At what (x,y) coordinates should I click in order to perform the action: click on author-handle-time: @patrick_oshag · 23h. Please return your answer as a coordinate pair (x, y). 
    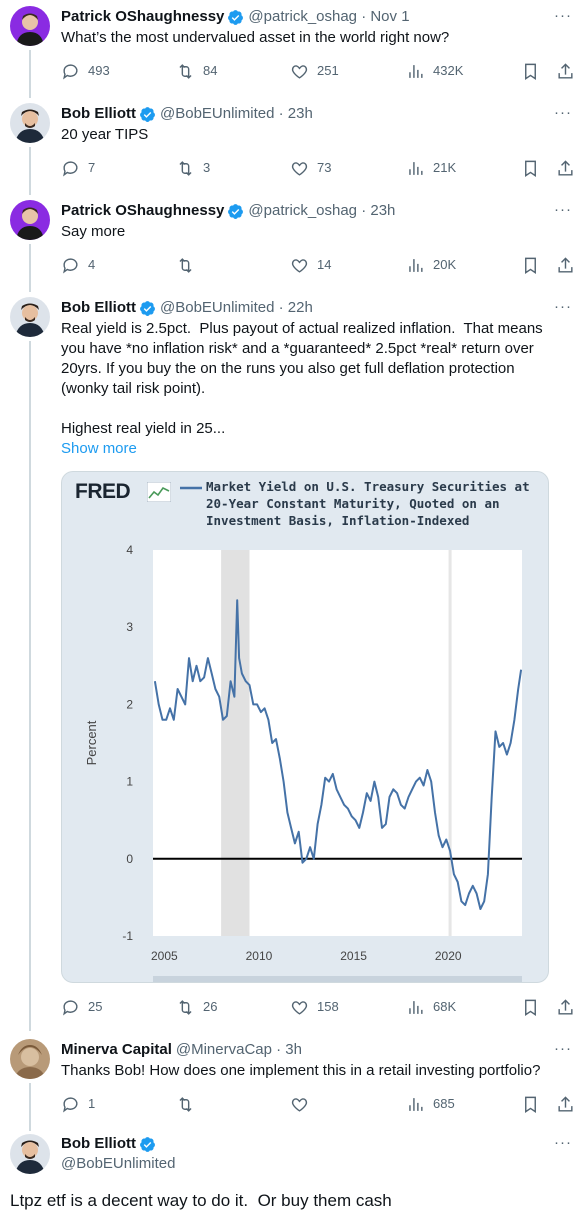
    Looking at the image, I should click on (322, 210).